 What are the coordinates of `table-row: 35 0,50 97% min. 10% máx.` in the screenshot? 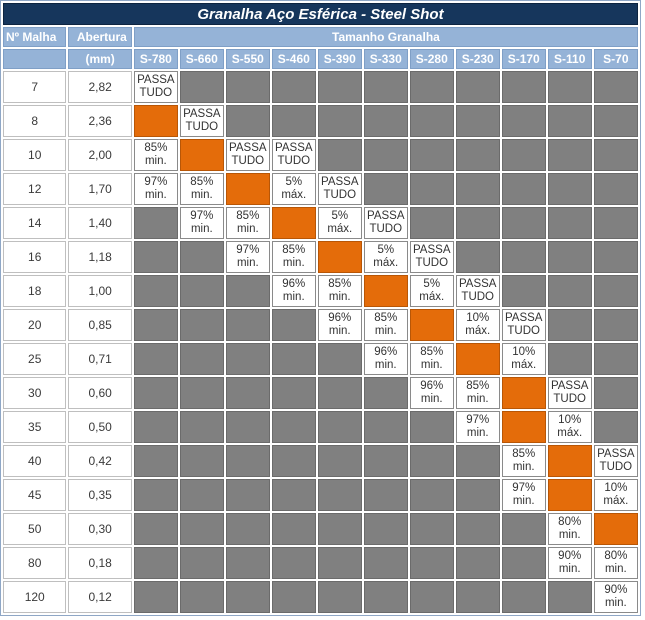 It's located at (320, 427).